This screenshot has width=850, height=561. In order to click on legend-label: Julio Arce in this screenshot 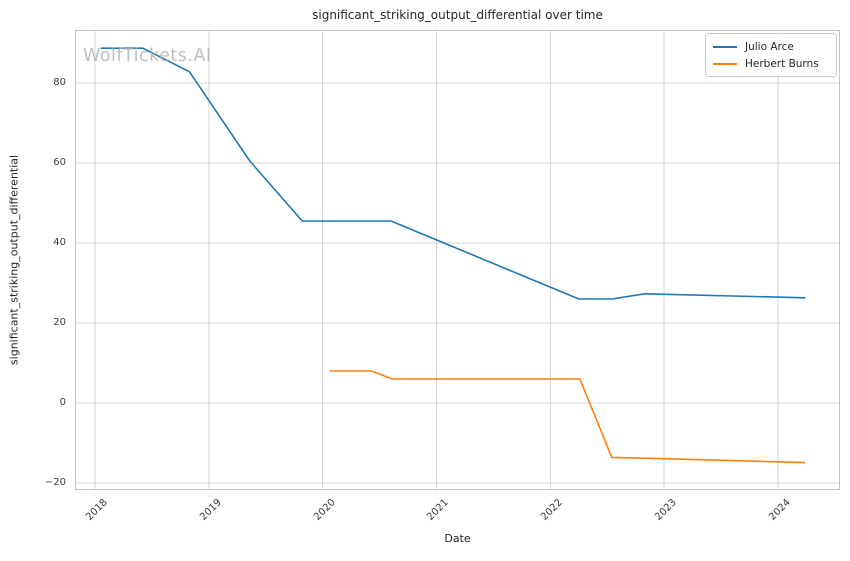, I will do `click(769, 46)`.